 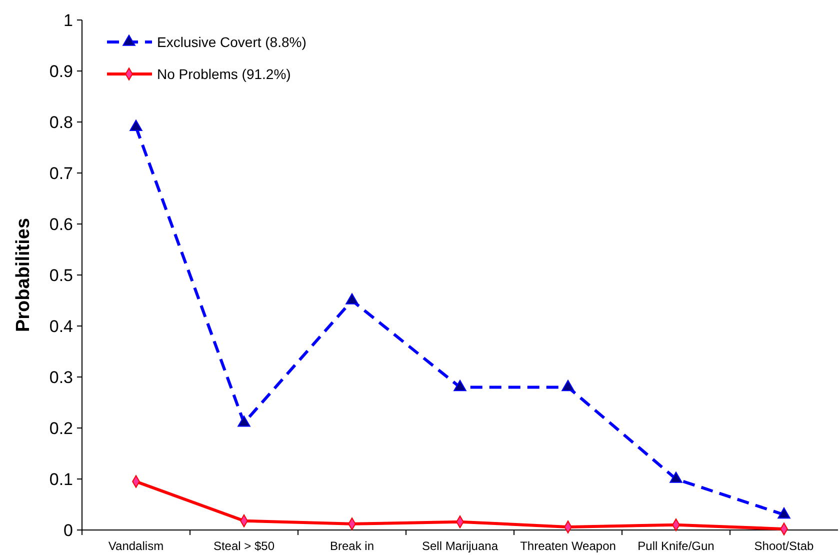 I want to click on x-tick-label: Threaten Weapon, so click(x=568, y=546).